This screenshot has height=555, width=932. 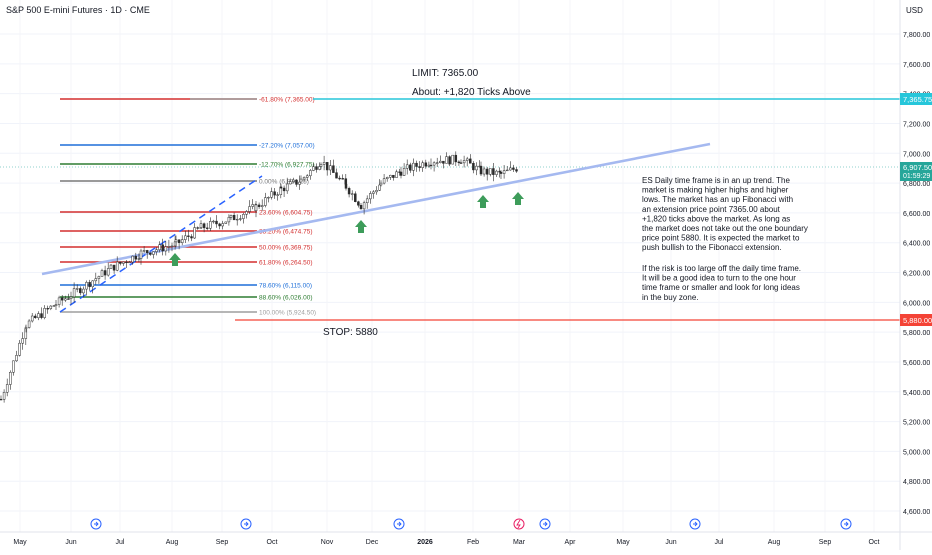 What do you see at coordinates (287, 165) in the screenshot?
I see `fib-level-label: -12.70% (6,927.75)` at bounding box center [287, 165].